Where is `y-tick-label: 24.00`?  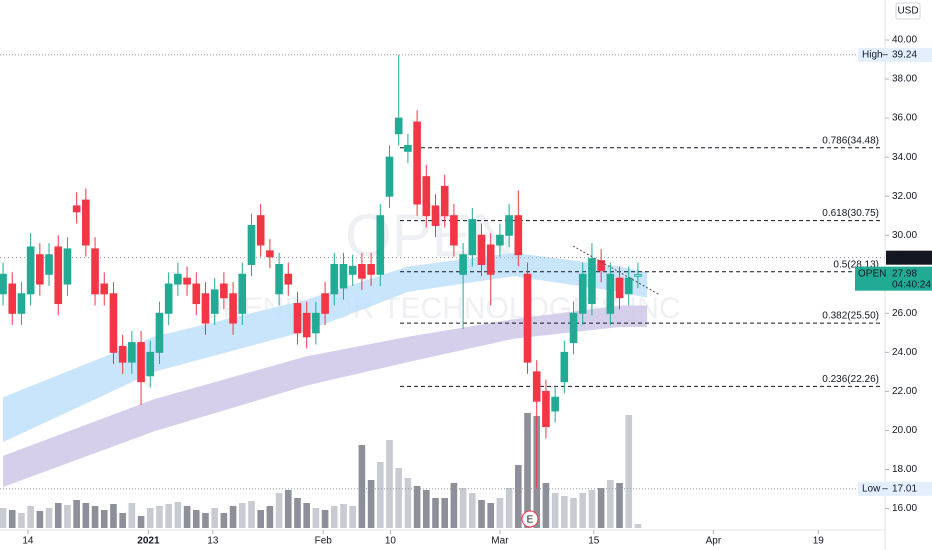
y-tick-label: 24.00 is located at coordinates (904, 352).